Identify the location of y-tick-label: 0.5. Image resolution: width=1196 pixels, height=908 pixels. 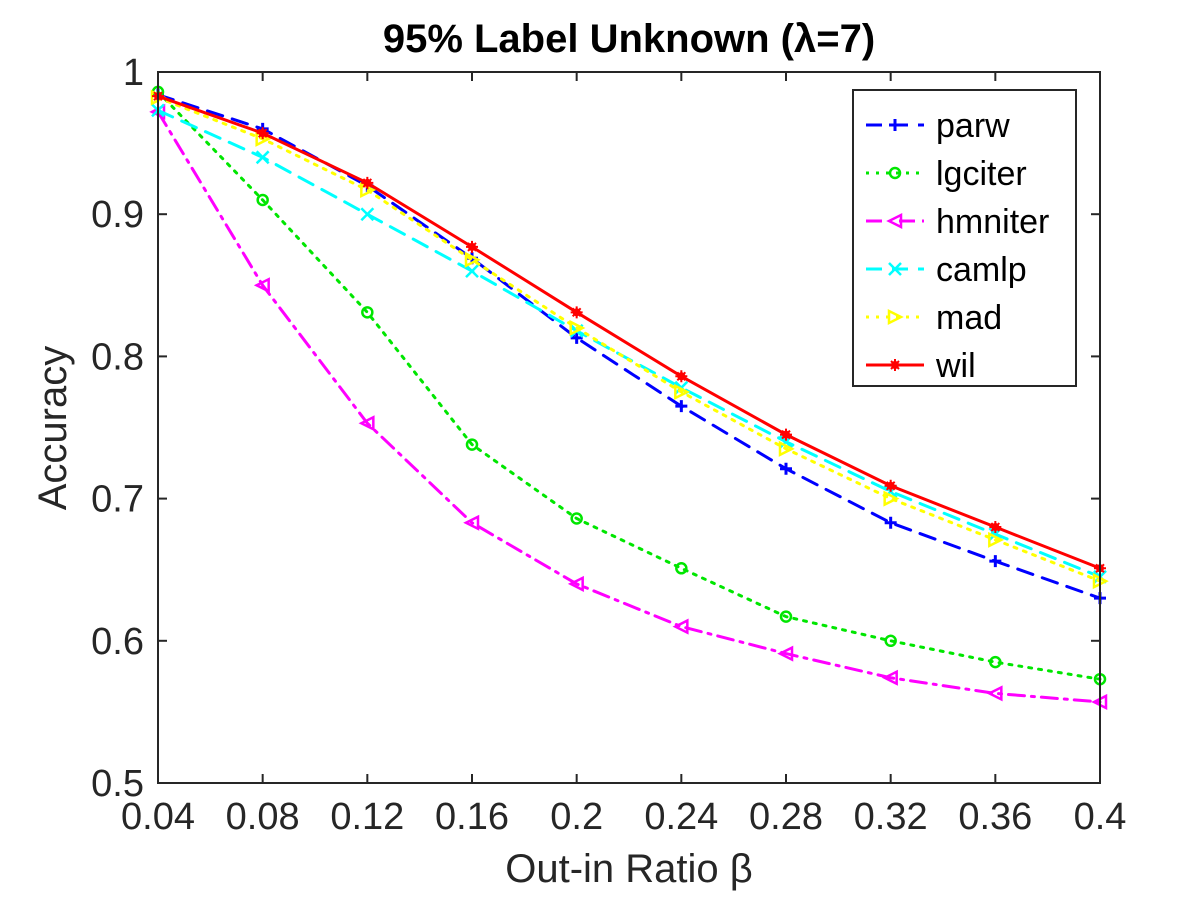
(117, 784).